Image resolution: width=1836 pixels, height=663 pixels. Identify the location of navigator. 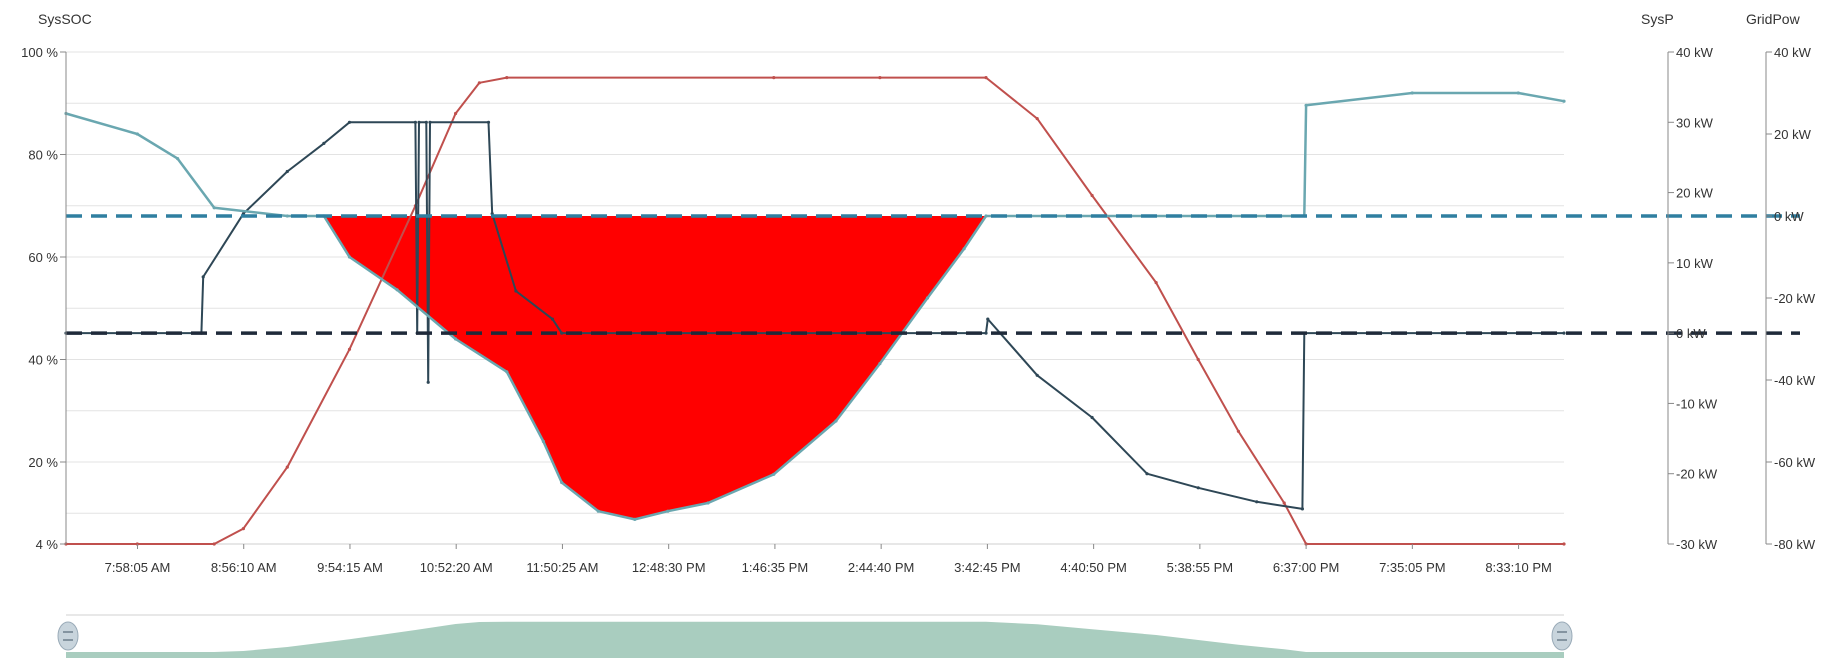
(815, 636).